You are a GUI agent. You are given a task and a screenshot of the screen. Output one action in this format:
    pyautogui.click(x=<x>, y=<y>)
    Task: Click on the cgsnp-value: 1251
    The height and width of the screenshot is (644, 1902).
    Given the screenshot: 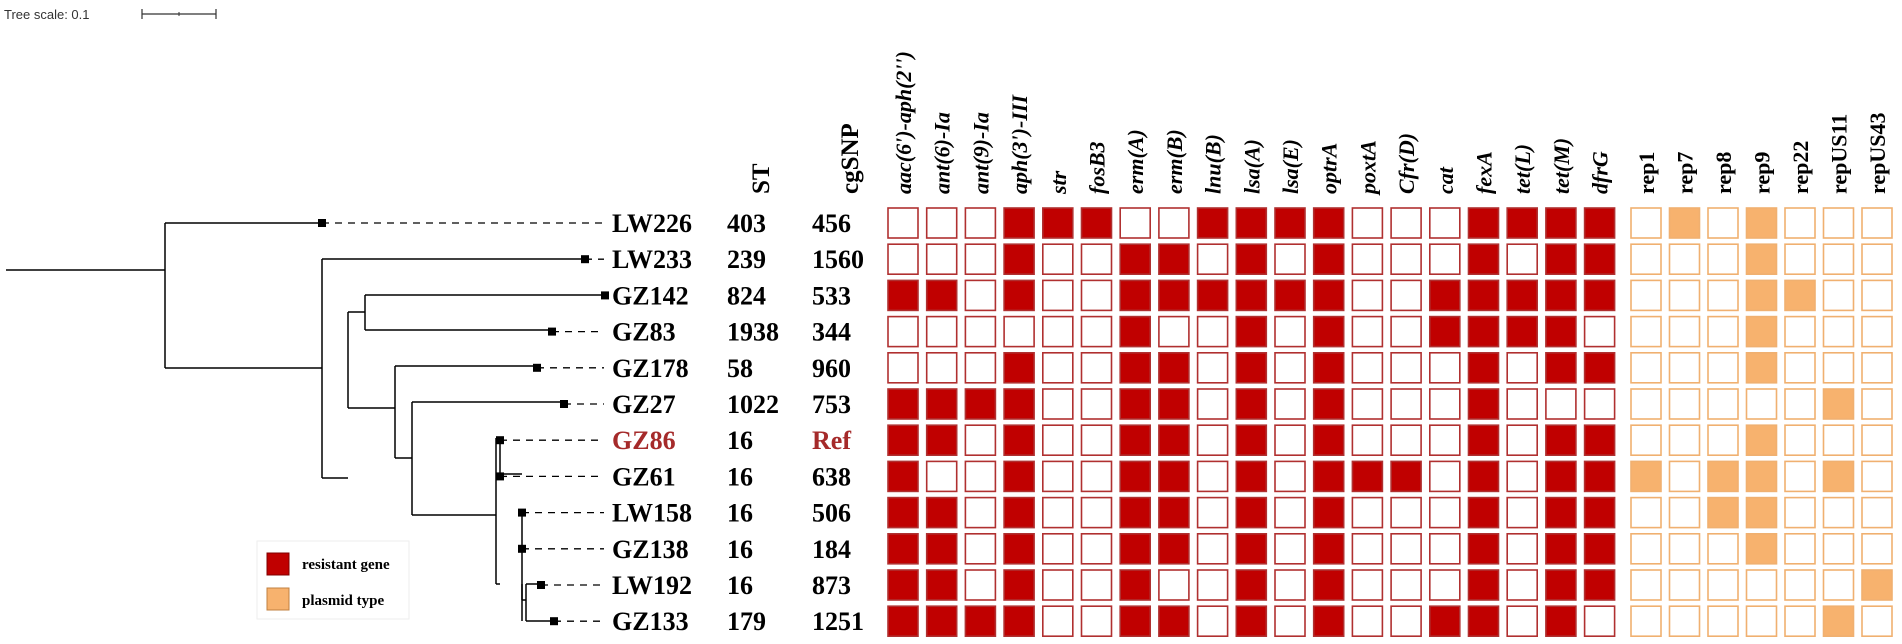 What is the action you would take?
    pyautogui.click(x=838, y=621)
    